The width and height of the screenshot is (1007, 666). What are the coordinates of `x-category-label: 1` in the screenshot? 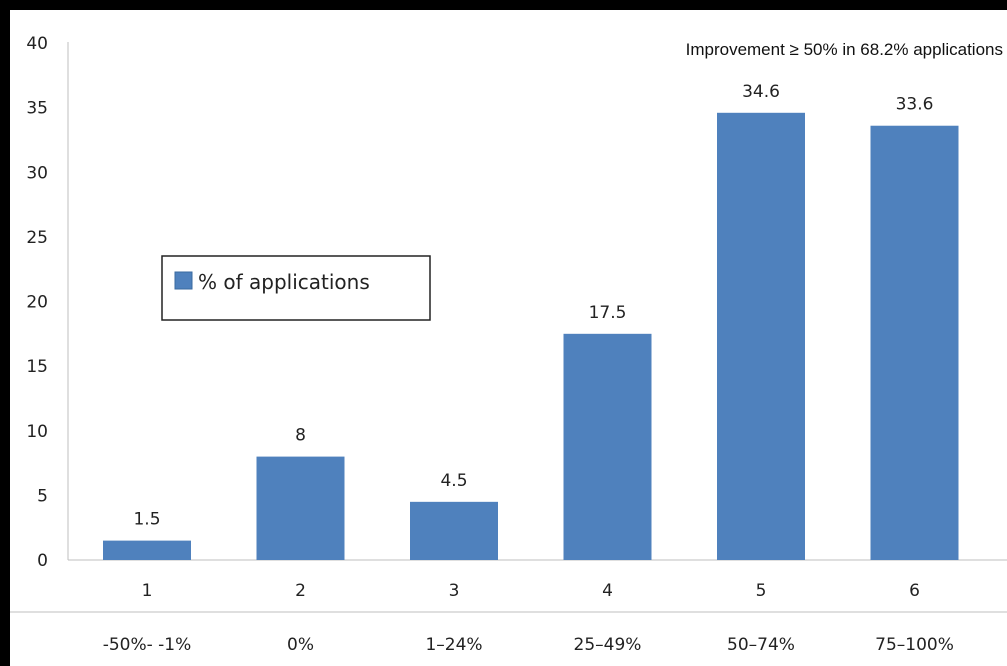 It's located at (147, 591).